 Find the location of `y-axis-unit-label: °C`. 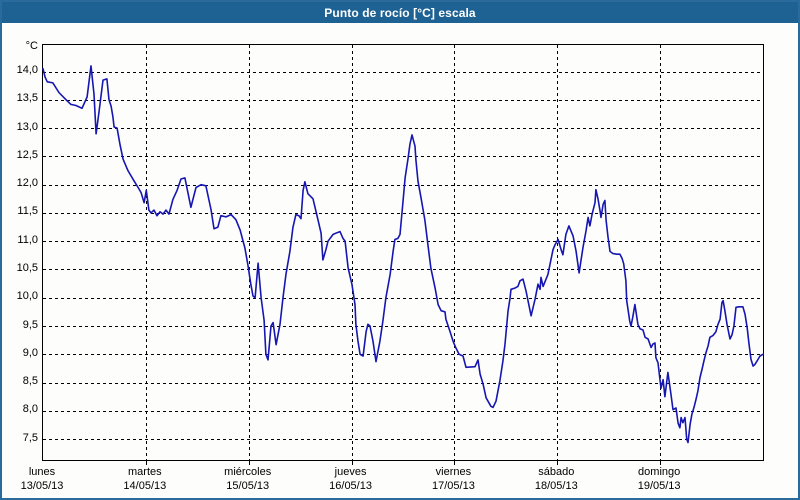

y-axis-unit-label: °C is located at coordinates (31, 46).